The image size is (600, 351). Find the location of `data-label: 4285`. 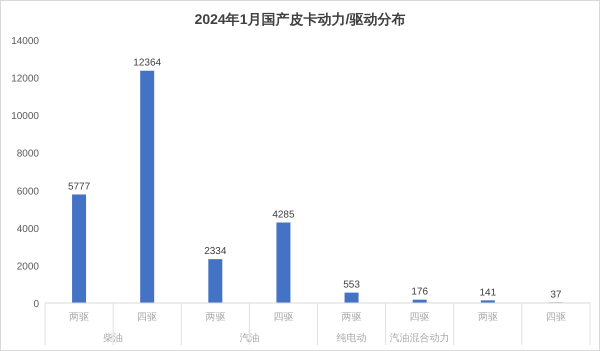

data-label: 4285 is located at coordinates (283, 215).